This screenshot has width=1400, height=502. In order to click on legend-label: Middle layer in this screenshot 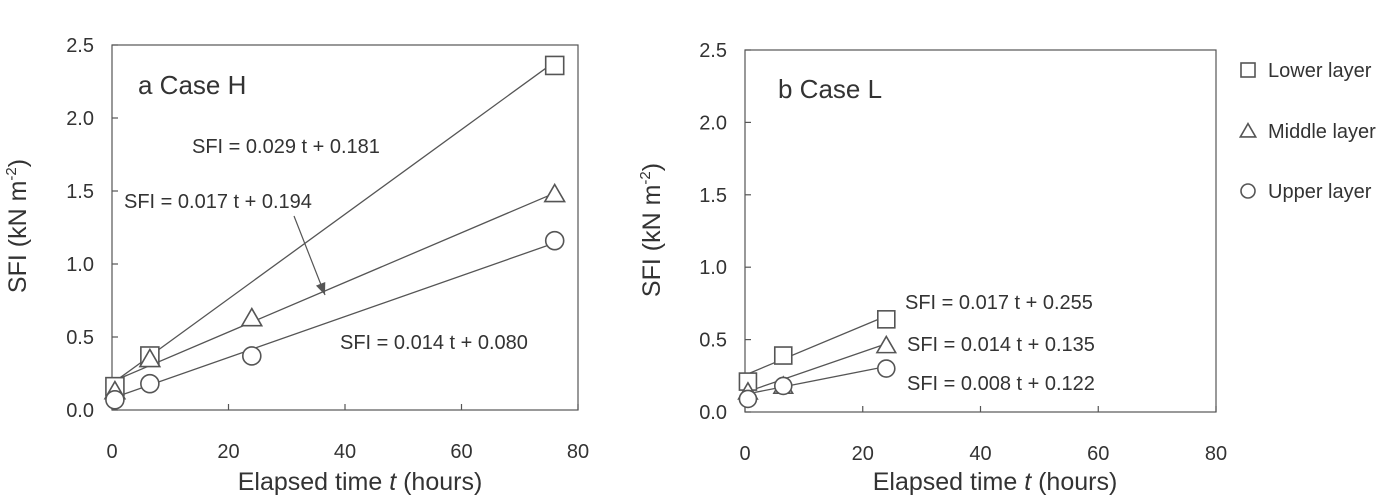, I will do `click(1322, 132)`.